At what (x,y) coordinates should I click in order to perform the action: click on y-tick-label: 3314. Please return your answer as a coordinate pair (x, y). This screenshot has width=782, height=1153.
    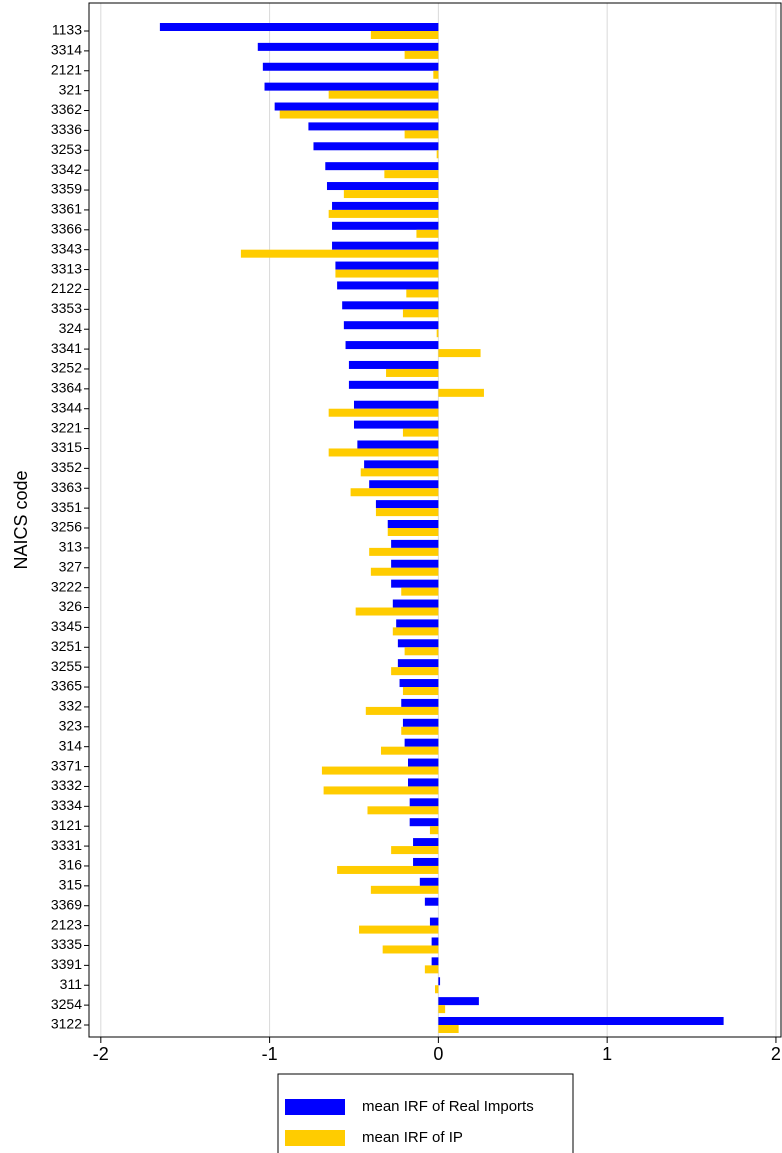
    Looking at the image, I should click on (66, 50).